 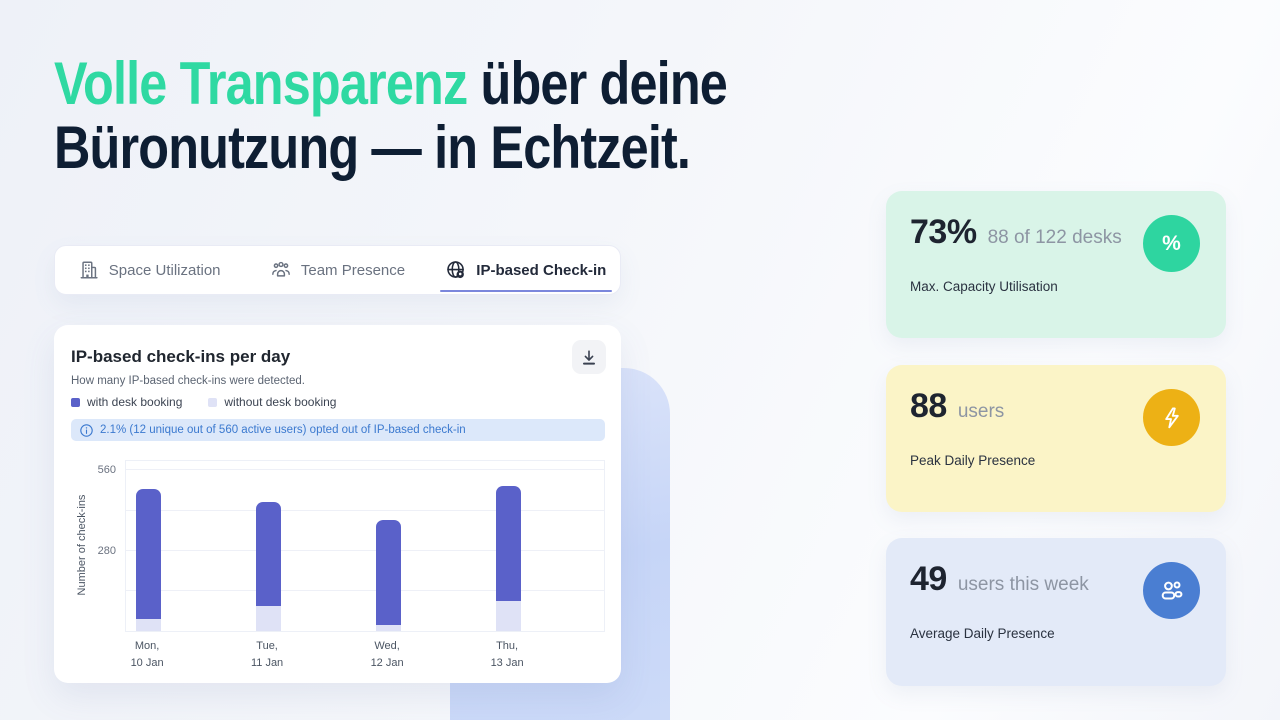 I want to click on tab-bar: Space Utilization Team Presence IP-based, so click(x=337, y=270).